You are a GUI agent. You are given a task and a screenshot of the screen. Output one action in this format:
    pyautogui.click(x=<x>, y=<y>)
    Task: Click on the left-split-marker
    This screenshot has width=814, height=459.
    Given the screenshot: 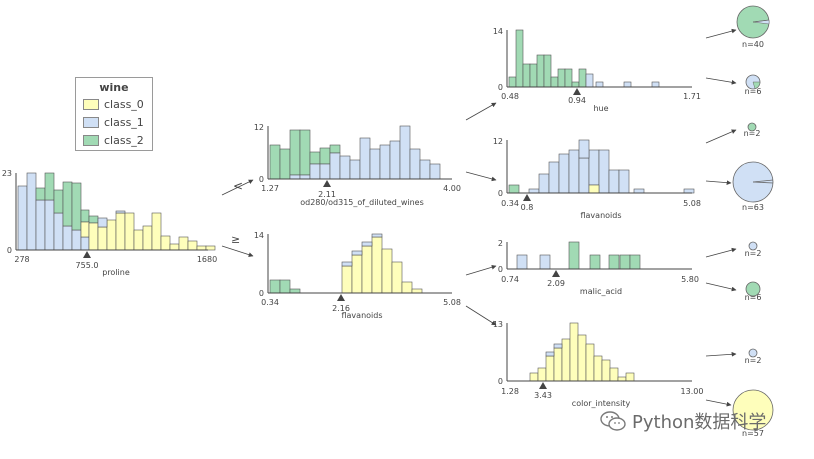 What is the action you would take?
    pyautogui.click(x=327, y=183)
    